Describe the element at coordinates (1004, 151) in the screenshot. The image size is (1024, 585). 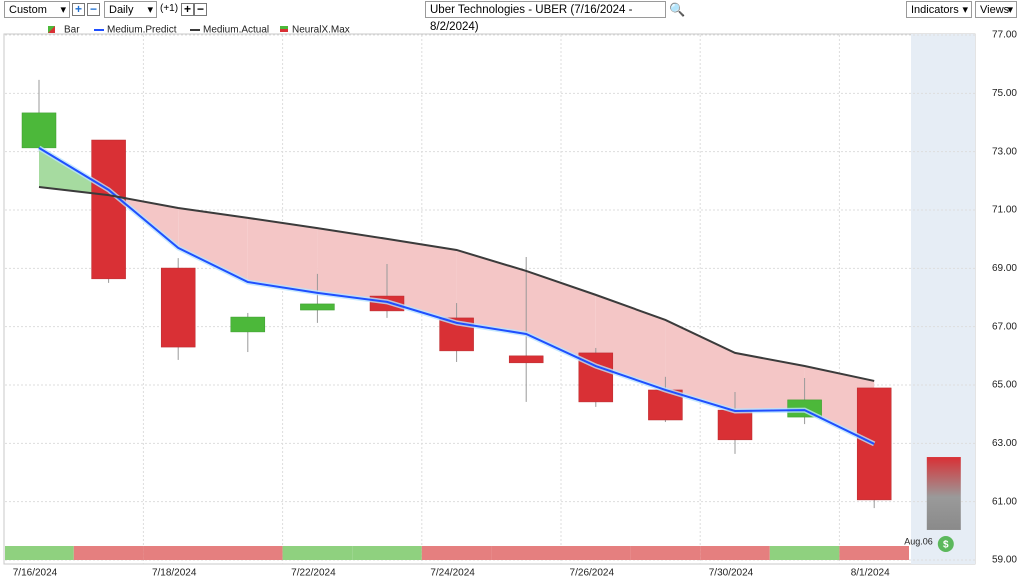
I see `y-tick-label: 73.00` at that location.